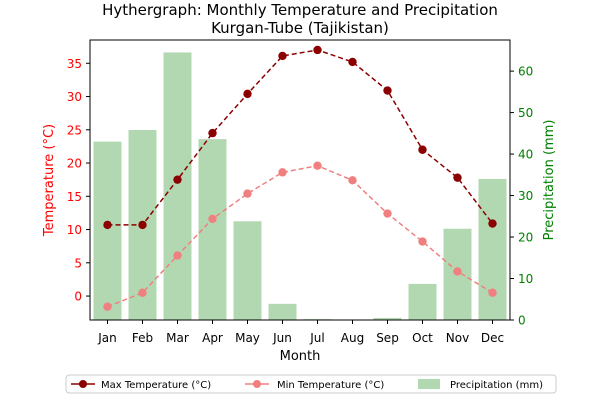 This screenshot has height=404, width=600. I want to click on legend-min-label: Min Temperature (°C), so click(330, 385).